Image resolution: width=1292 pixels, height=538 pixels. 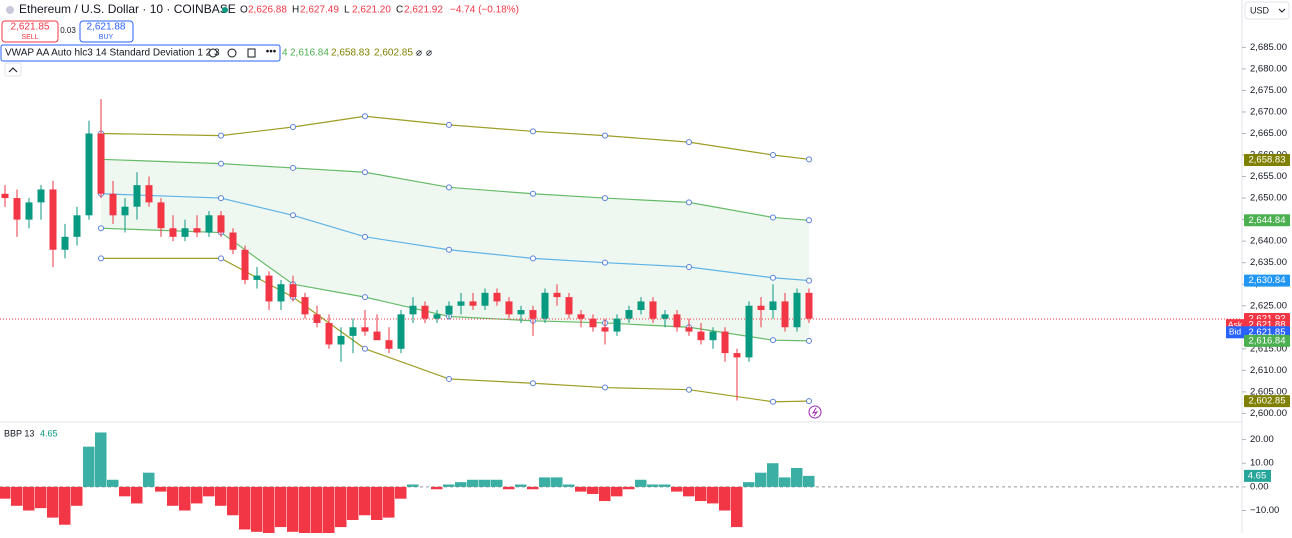 What do you see at coordinates (350, 53) in the screenshot?
I see `indicator-value: 2,658.83` at bounding box center [350, 53].